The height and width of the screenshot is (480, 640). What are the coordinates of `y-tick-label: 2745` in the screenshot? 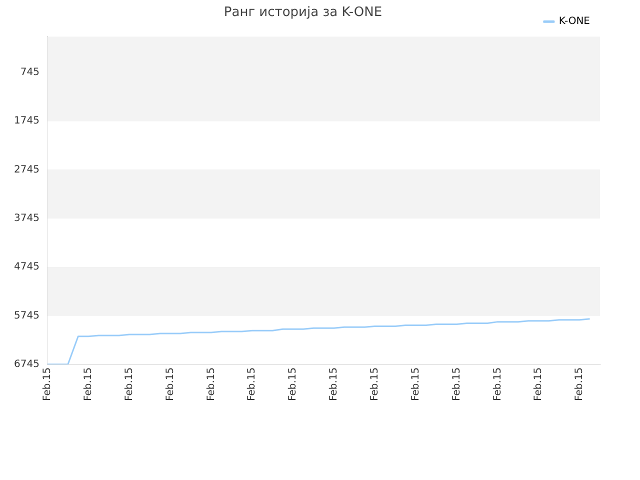 It's located at (27, 170).